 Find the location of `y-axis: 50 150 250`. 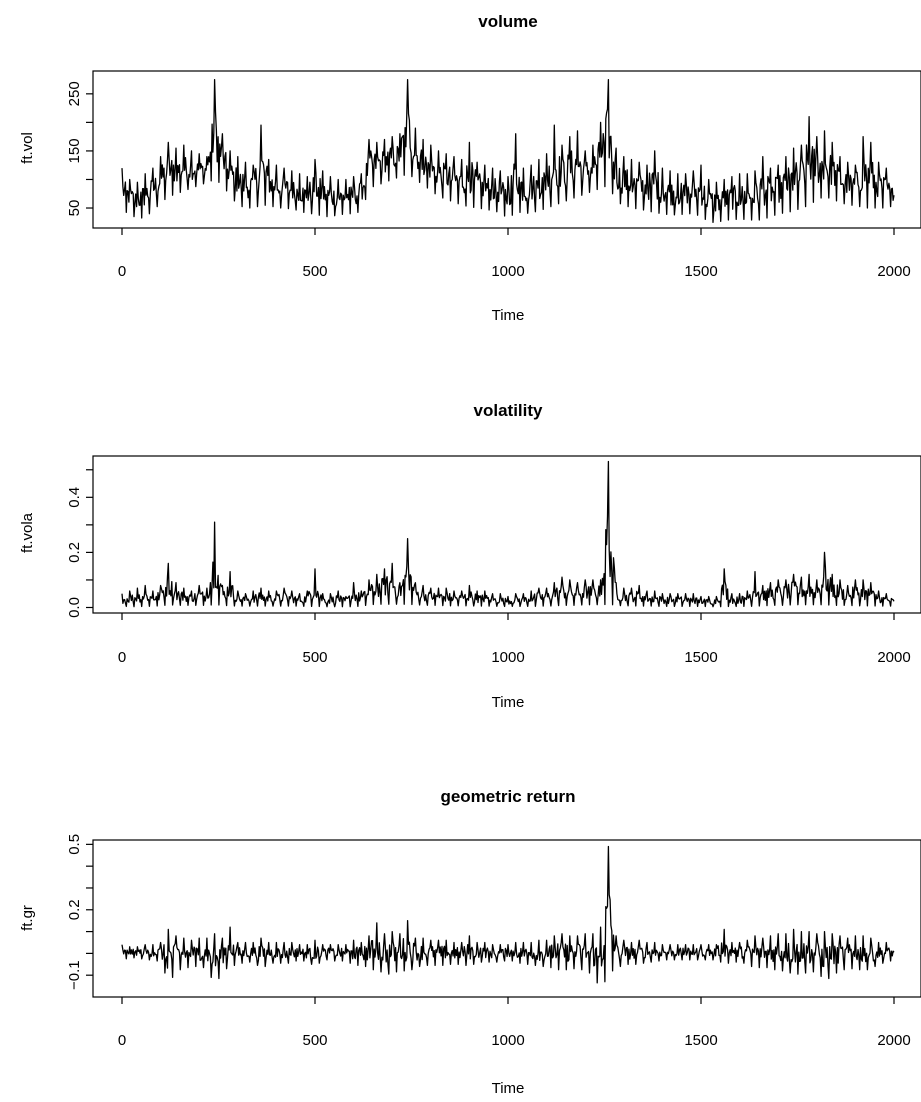

y-axis: 50 150 250 is located at coordinates (79, 148).